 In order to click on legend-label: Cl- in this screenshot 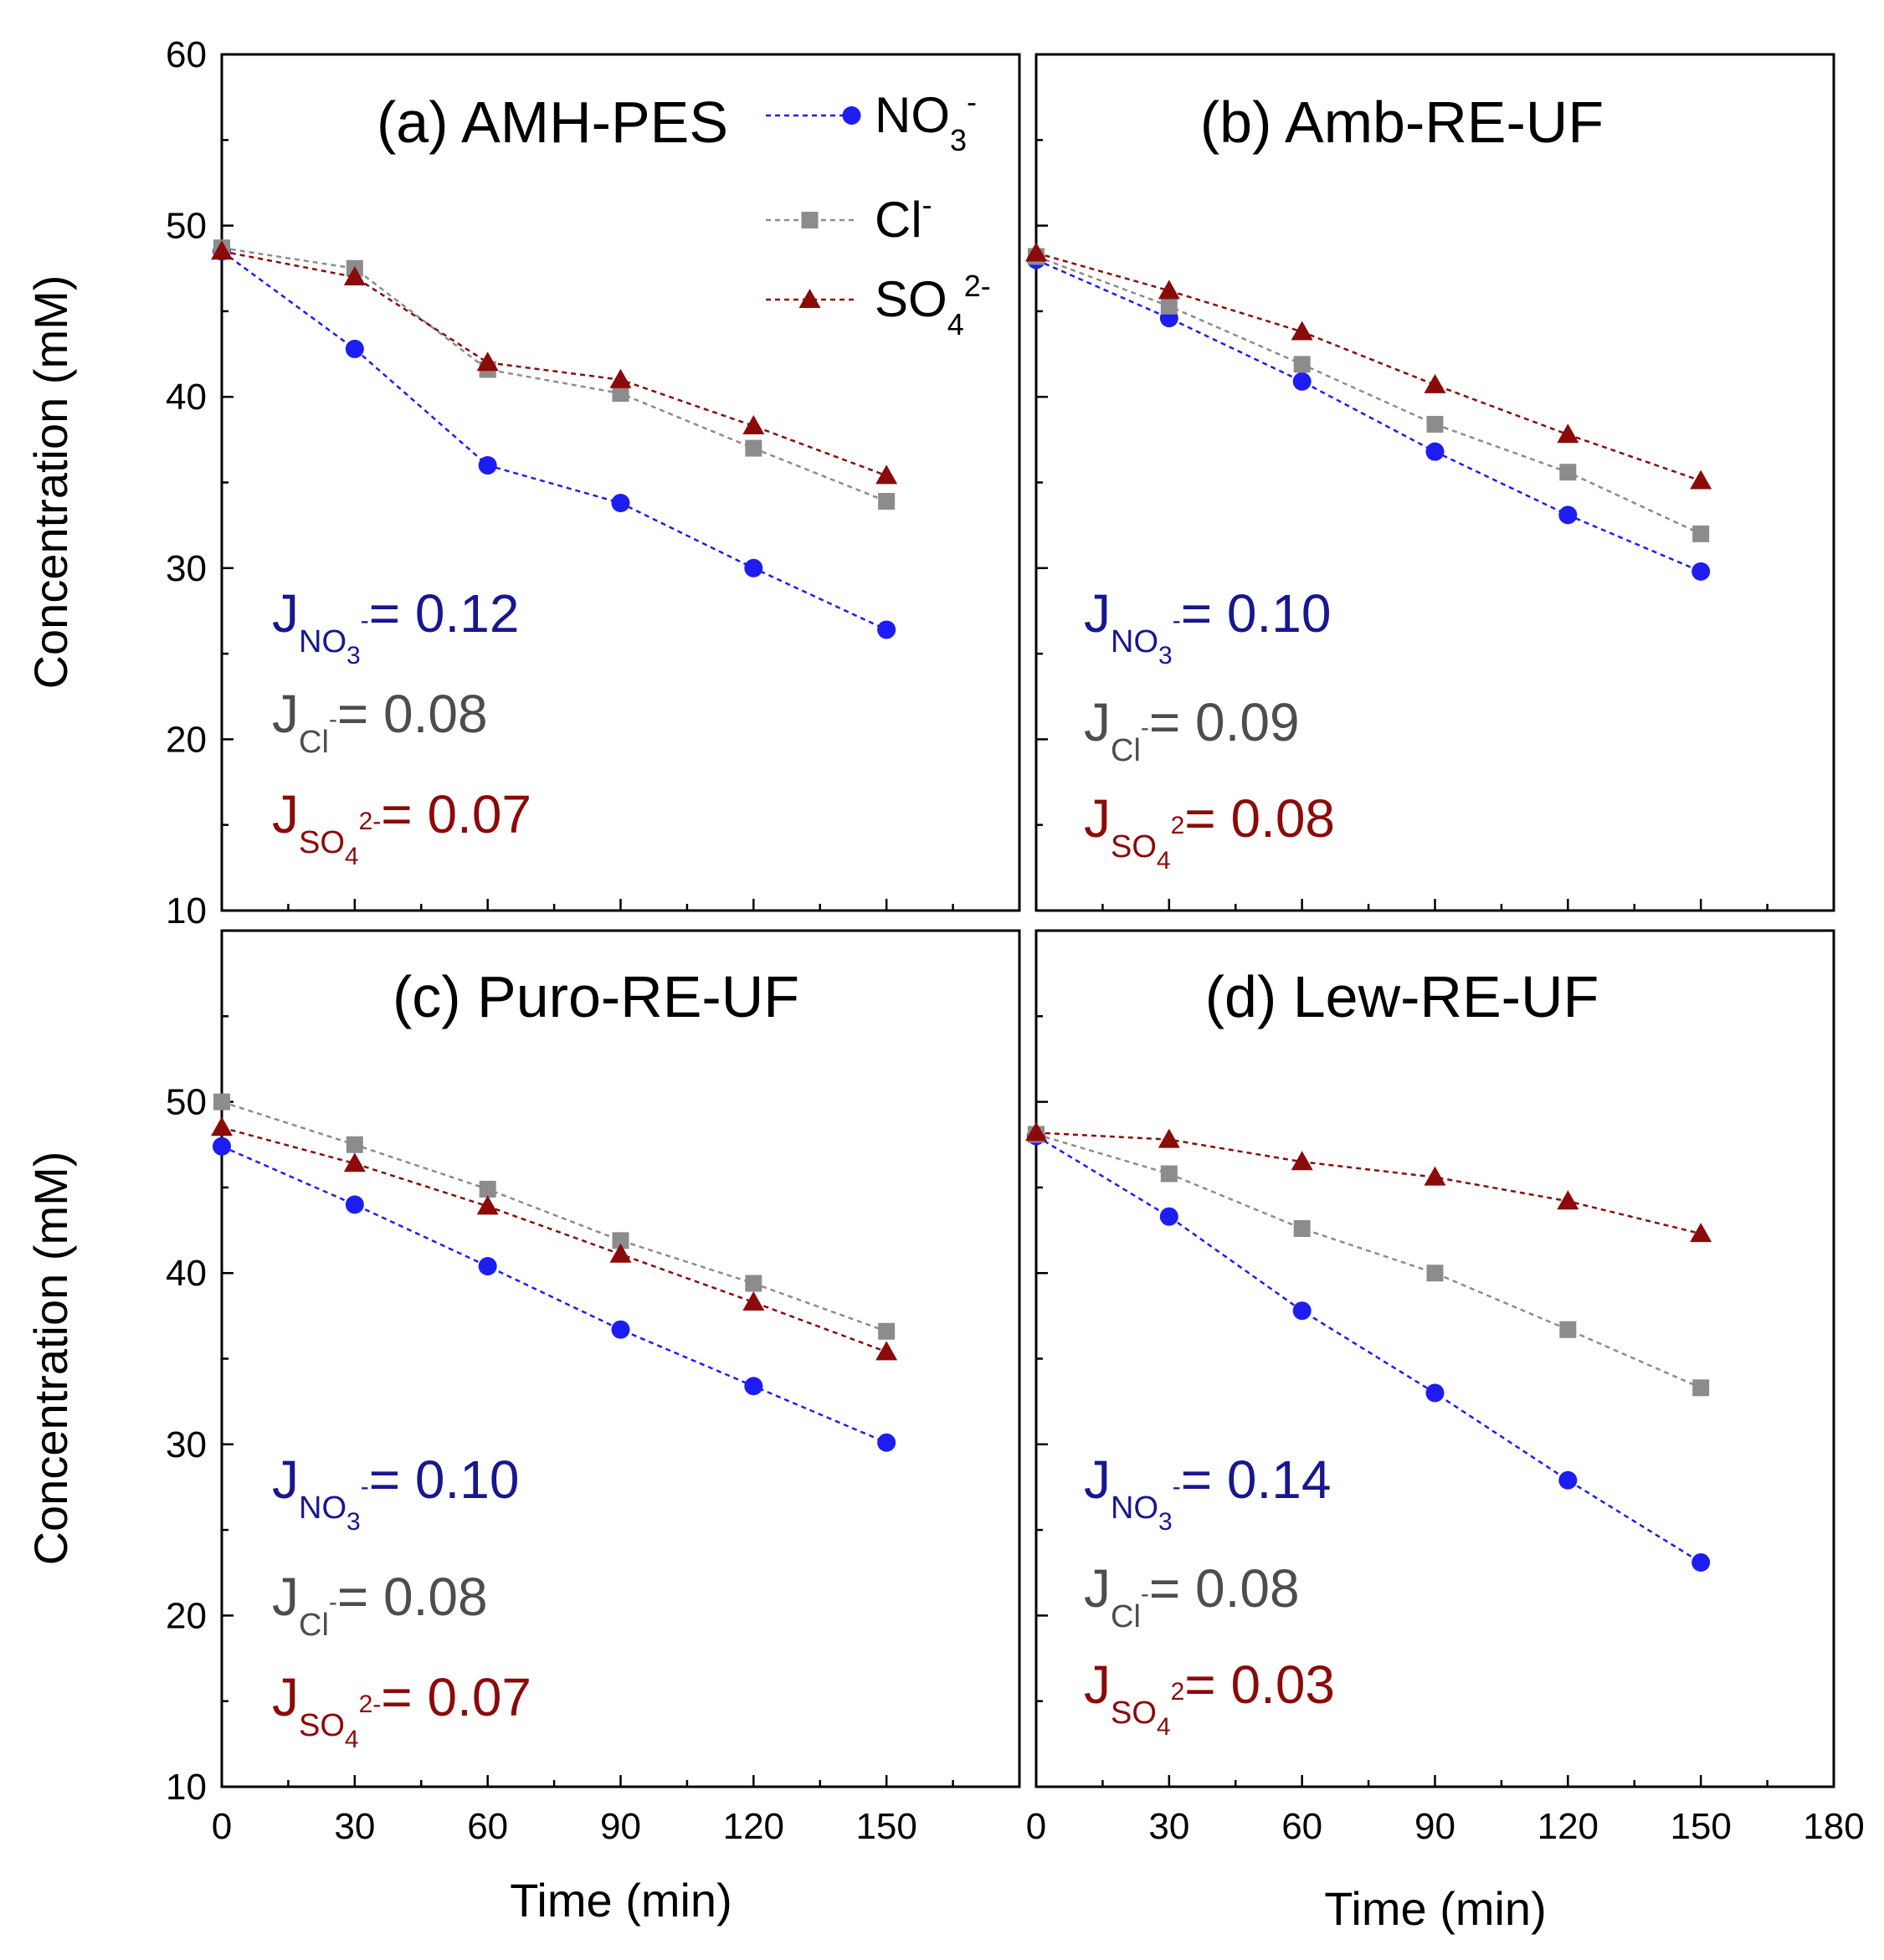, I will do `click(903, 217)`.